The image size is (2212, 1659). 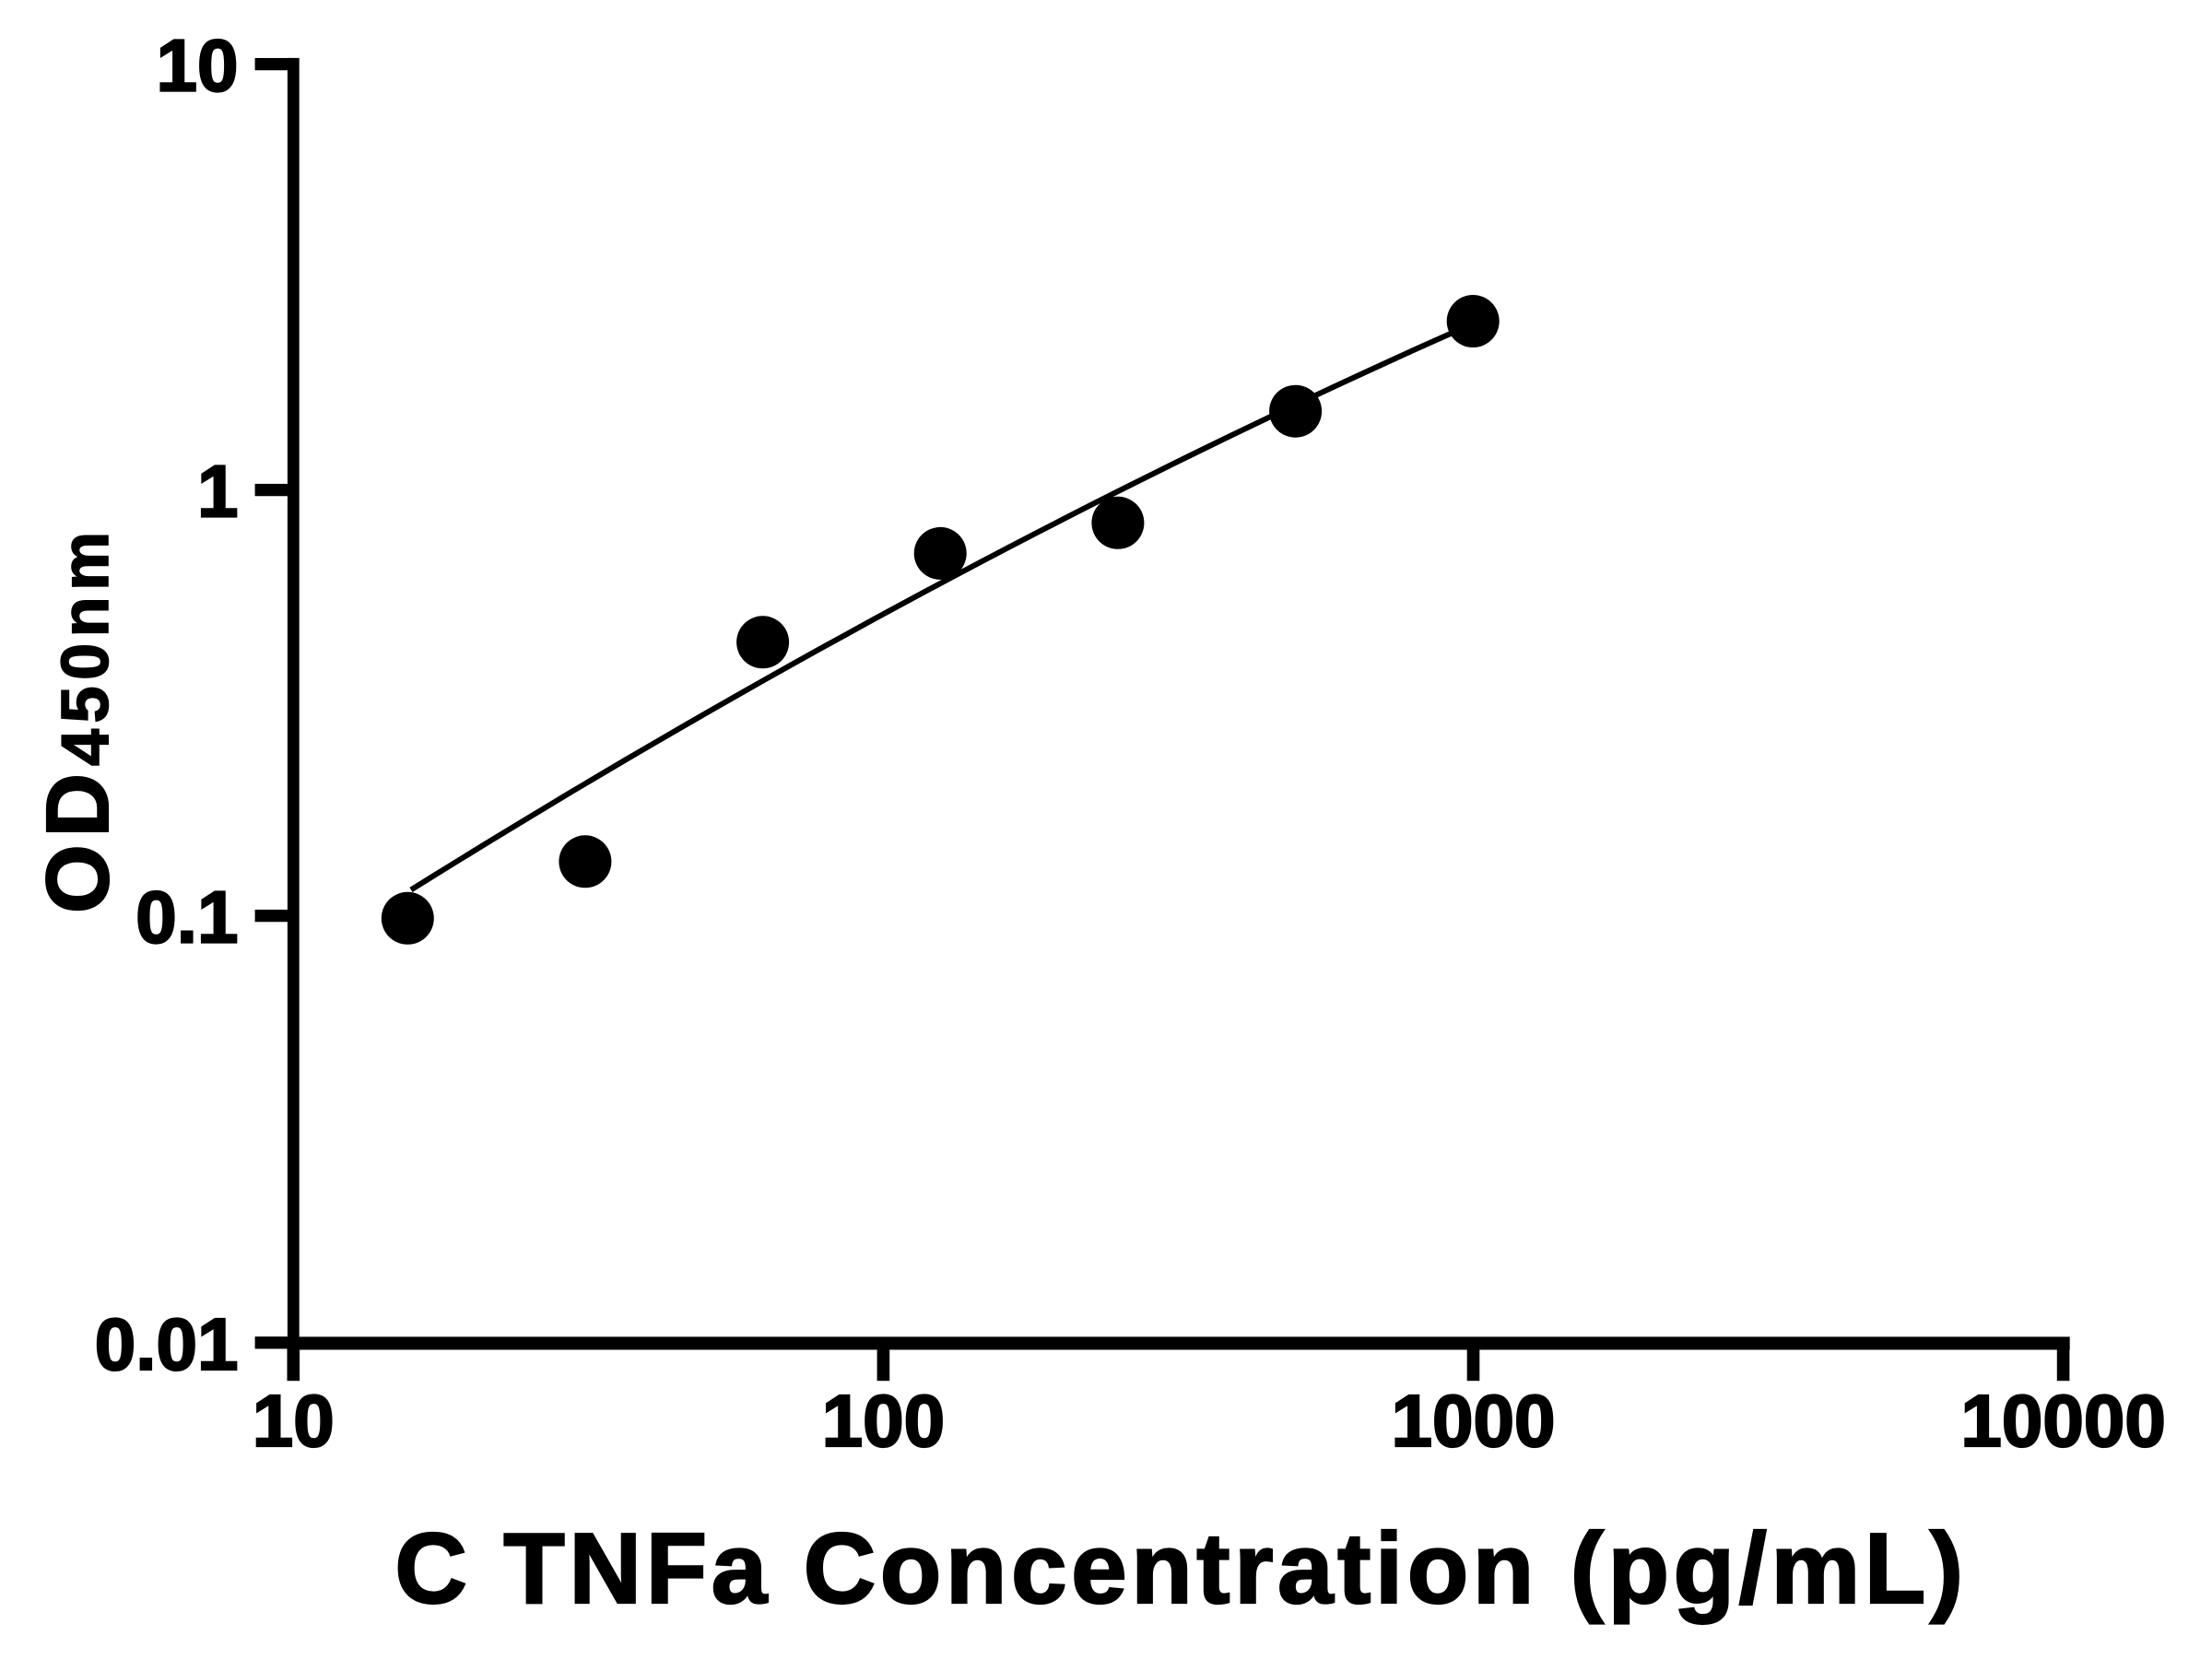 What do you see at coordinates (1474, 1421) in the screenshot?
I see `svg-text: 1000` at bounding box center [1474, 1421].